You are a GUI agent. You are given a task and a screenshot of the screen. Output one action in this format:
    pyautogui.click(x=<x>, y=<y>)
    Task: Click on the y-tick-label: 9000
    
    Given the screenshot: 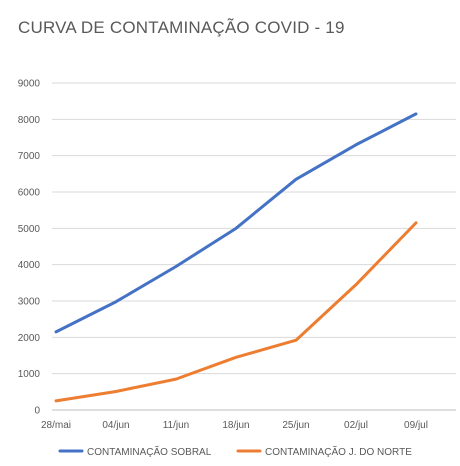 What is the action you would take?
    pyautogui.click(x=29, y=84)
    